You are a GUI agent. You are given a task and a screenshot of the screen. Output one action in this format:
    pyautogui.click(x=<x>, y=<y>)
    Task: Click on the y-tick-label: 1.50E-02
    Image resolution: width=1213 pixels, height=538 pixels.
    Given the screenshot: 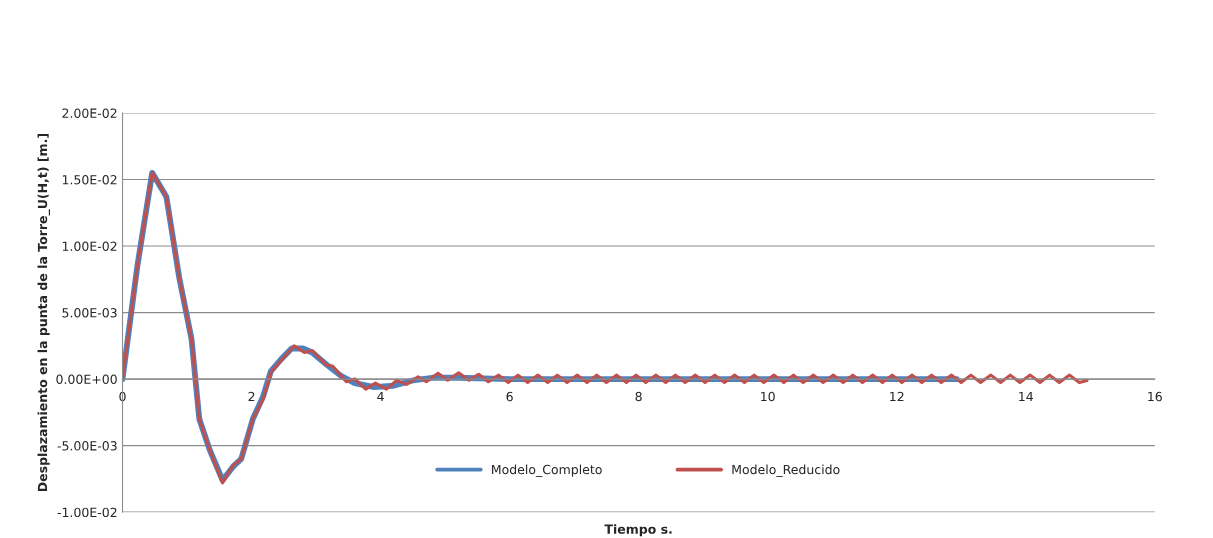 What is the action you would take?
    pyautogui.click(x=89, y=179)
    